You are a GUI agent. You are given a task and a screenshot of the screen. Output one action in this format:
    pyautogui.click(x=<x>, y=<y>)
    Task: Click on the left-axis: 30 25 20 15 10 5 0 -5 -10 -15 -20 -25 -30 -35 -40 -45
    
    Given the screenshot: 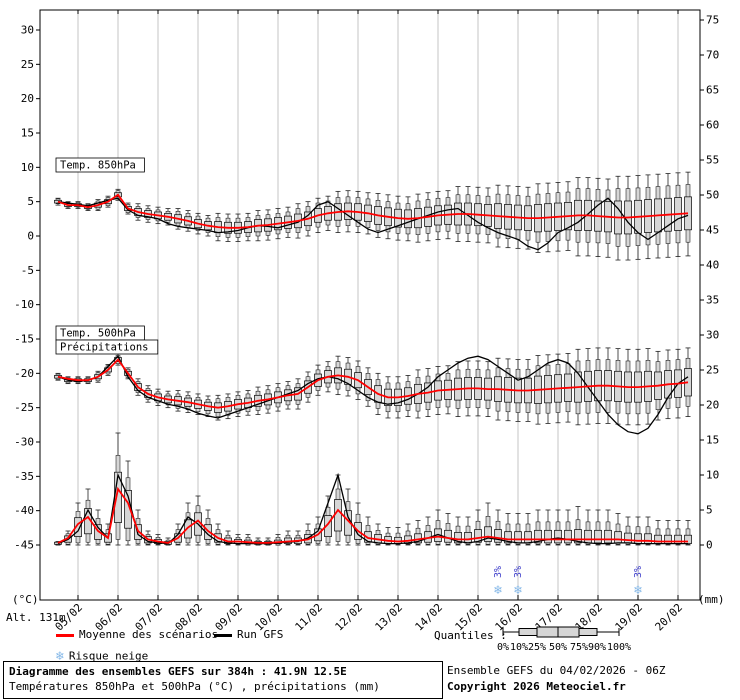 What is the action you would take?
    pyautogui.click(x=27, y=288)
    